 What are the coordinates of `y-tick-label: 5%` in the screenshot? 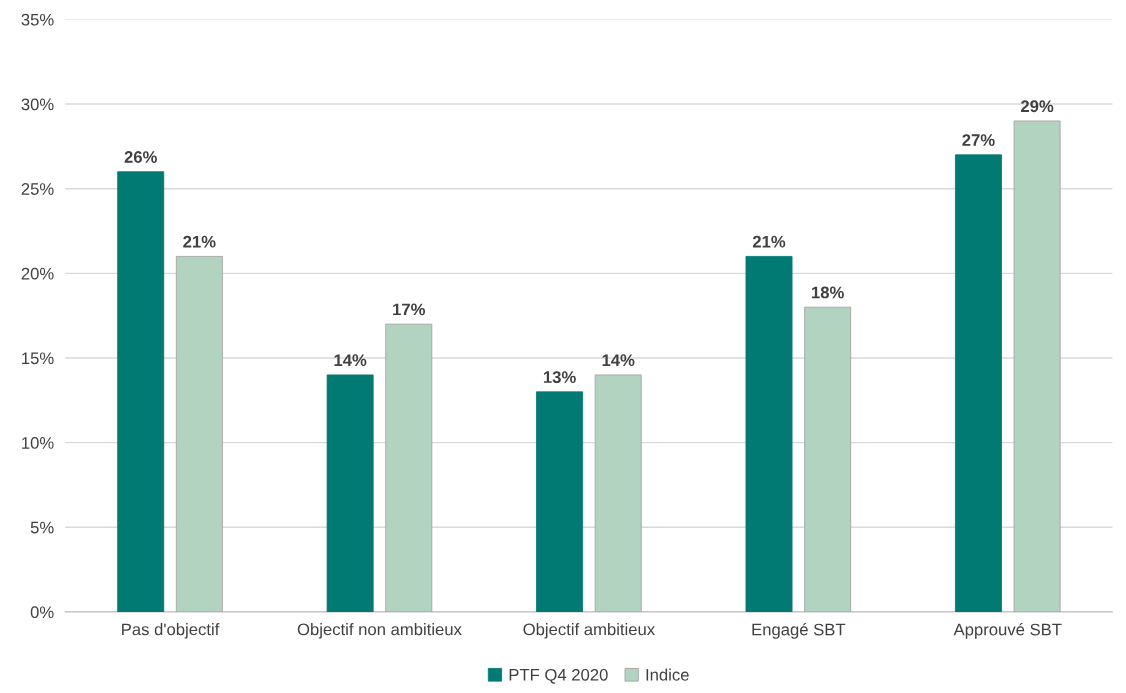 It's located at (42, 527).